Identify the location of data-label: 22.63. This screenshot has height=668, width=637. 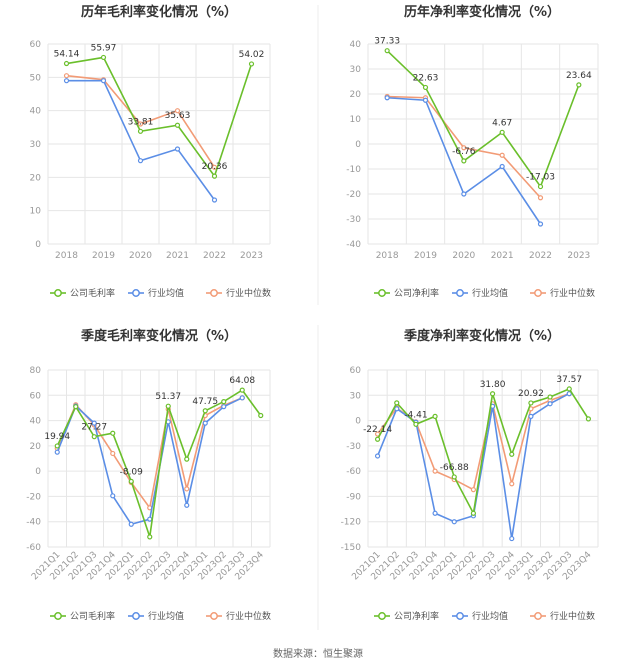
(426, 78).